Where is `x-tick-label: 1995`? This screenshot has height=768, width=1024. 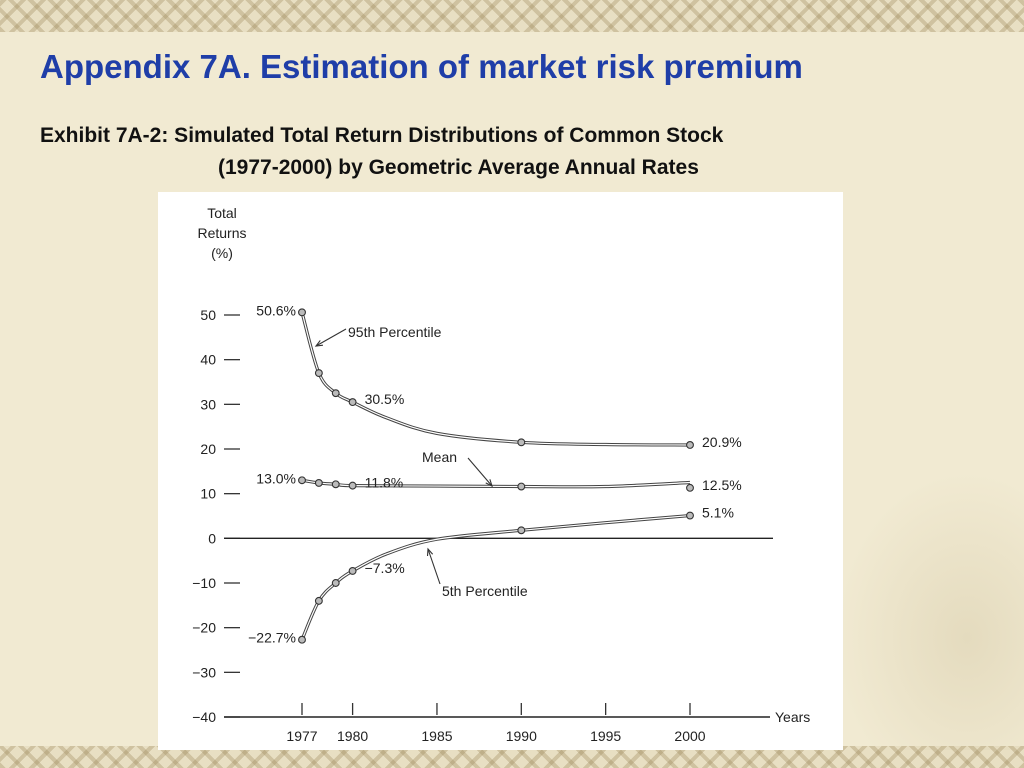 x-tick-label: 1995 is located at coordinates (605, 736).